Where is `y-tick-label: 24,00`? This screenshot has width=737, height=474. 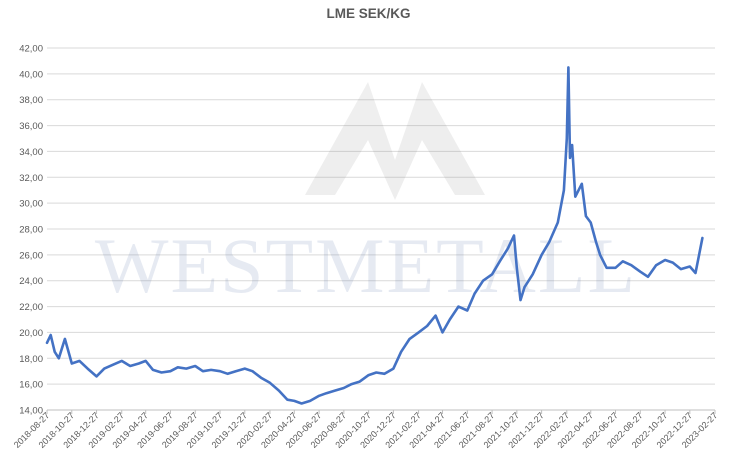 y-tick-label: 24,00 is located at coordinates (31, 281).